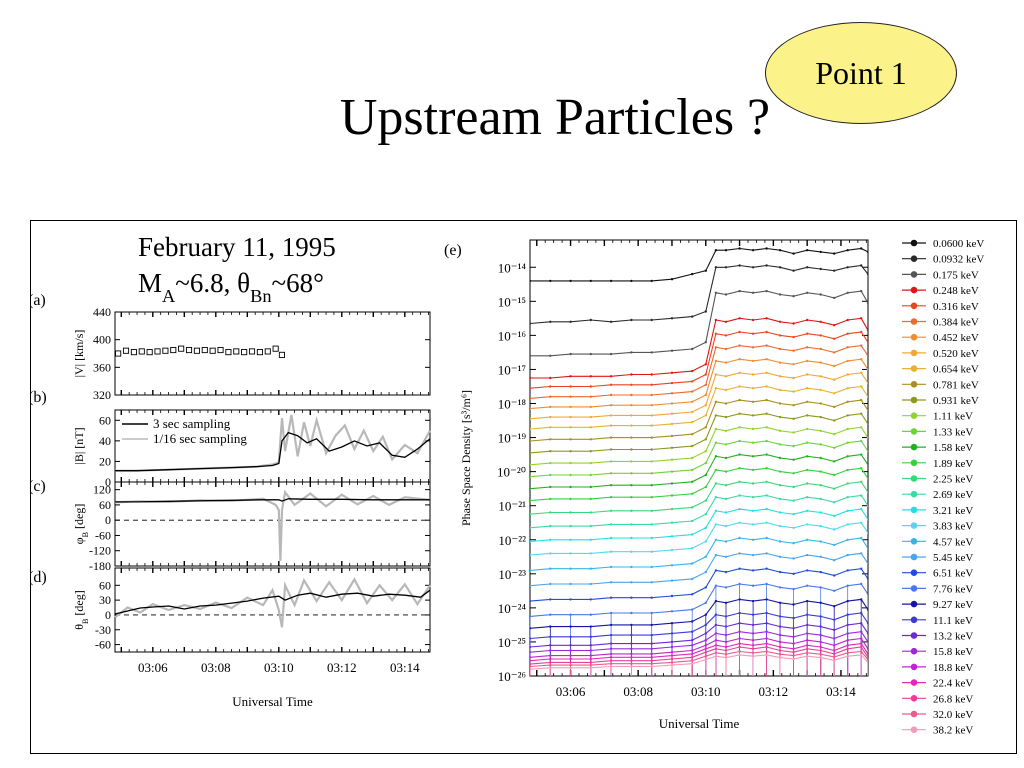 The height and width of the screenshot is (768, 1024). What do you see at coordinates (555, 117) in the screenshot?
I see `slide-title: Upstream Particles ?` at bounding box center [555, 117].